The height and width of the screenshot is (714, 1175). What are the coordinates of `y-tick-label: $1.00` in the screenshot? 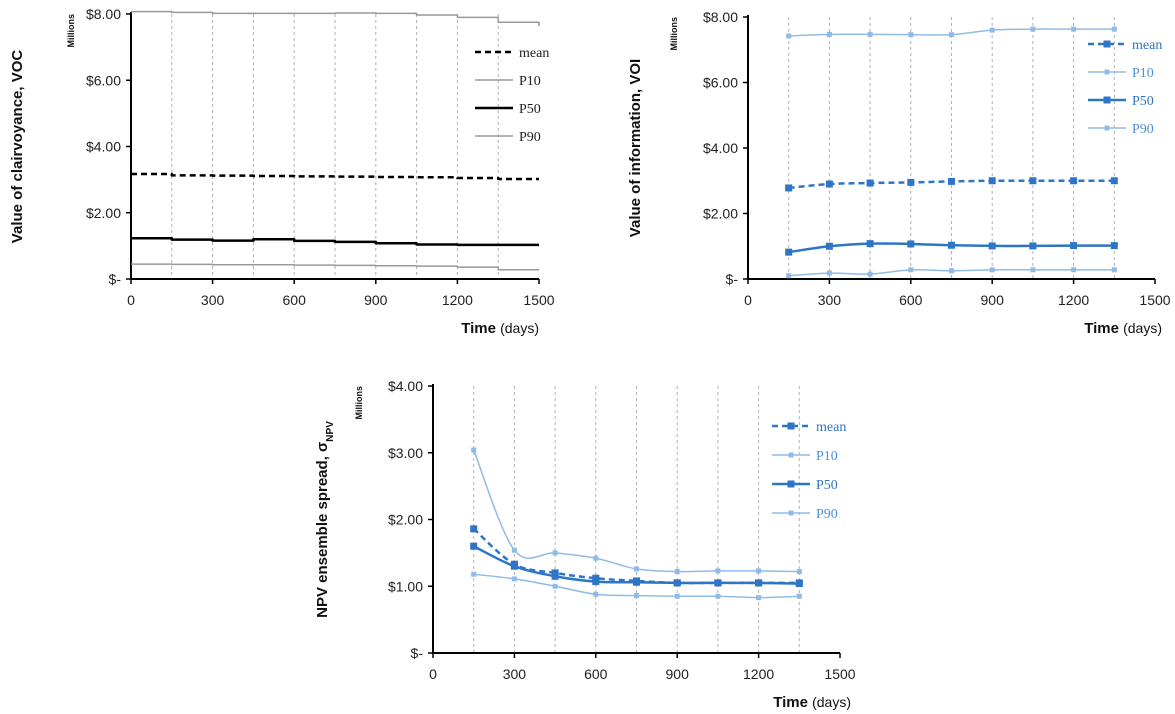 It's located at (405, 586).